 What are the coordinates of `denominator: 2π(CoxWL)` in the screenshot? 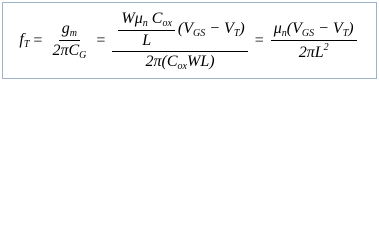 It's located at (180, 62).